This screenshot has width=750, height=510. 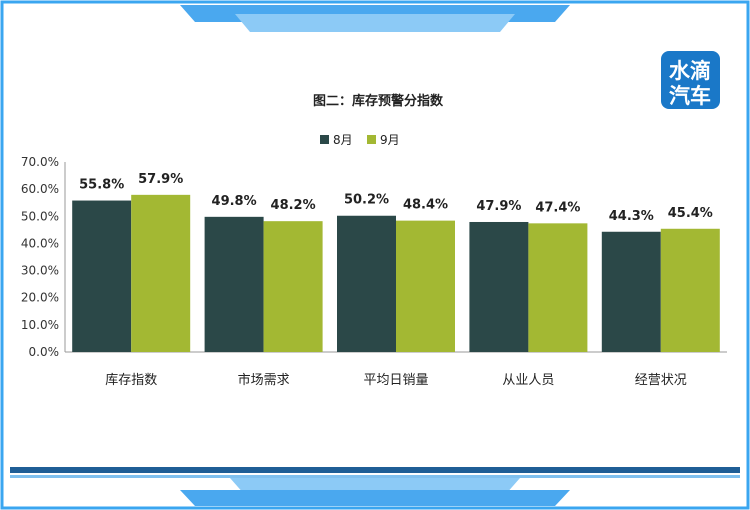 I want to click on data-label: 45.4%, so click(x=690, y=213).